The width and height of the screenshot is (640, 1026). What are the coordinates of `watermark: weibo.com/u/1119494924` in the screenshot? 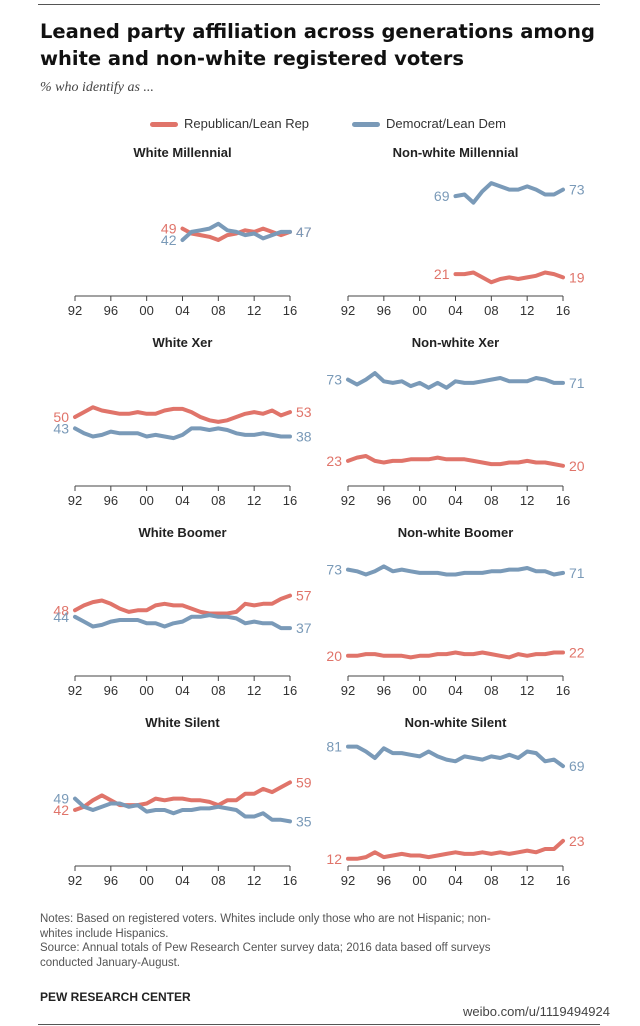 It's located at (536, 1011).